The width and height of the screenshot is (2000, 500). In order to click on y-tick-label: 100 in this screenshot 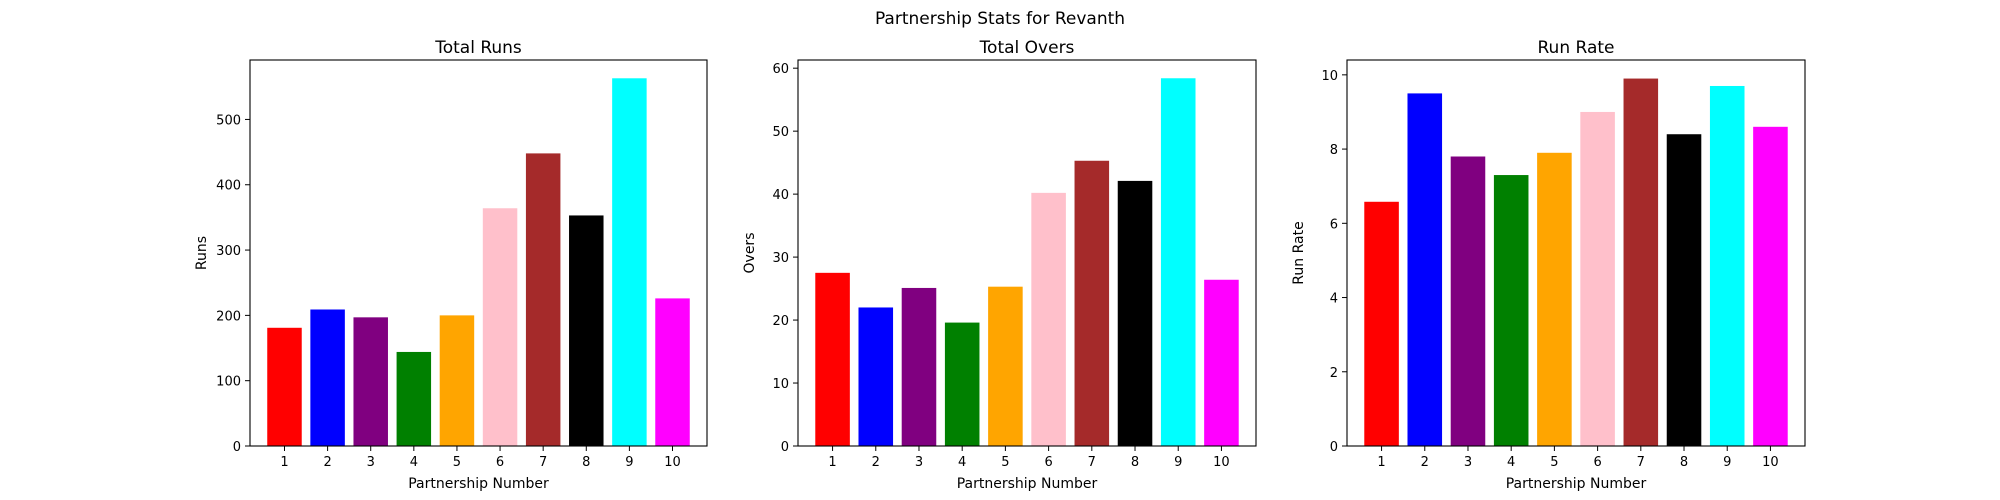, I will do `click(228, 382)`.